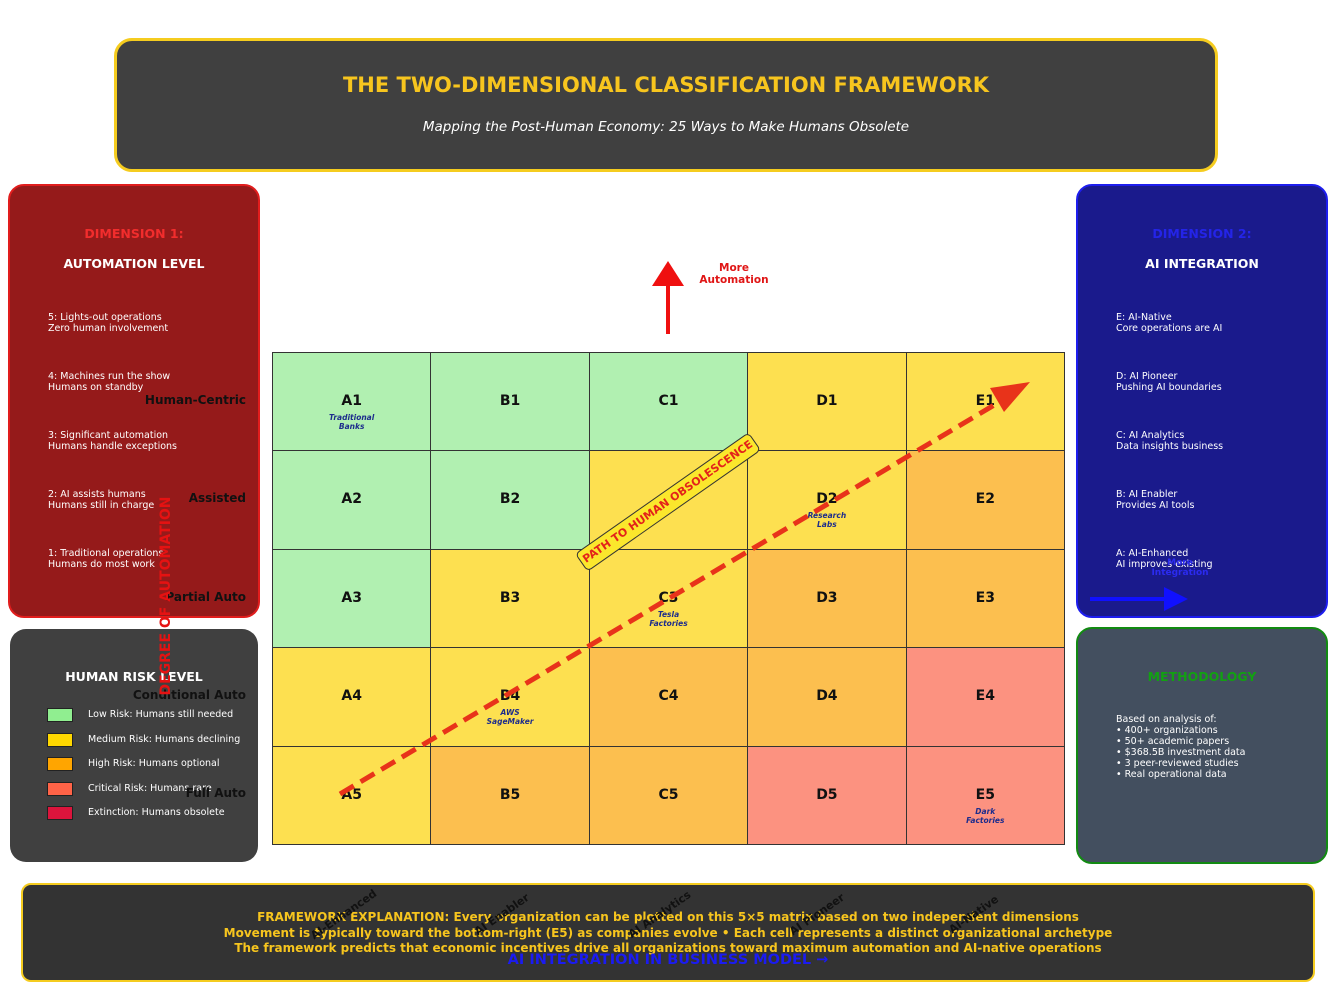 The width and height of the screenshot is (1336, 1000). I want to click on dimension2-label: DIMENSION 2:, so click(1202, 233).